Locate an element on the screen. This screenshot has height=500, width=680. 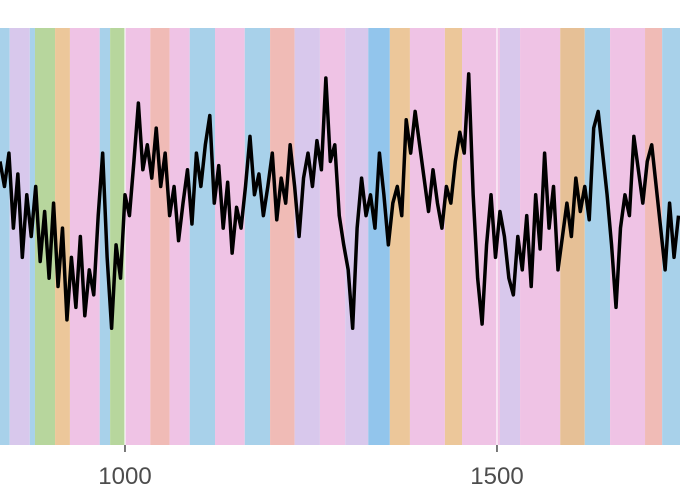
x-tick-label: 1500 is located at coordinates (496, 476).